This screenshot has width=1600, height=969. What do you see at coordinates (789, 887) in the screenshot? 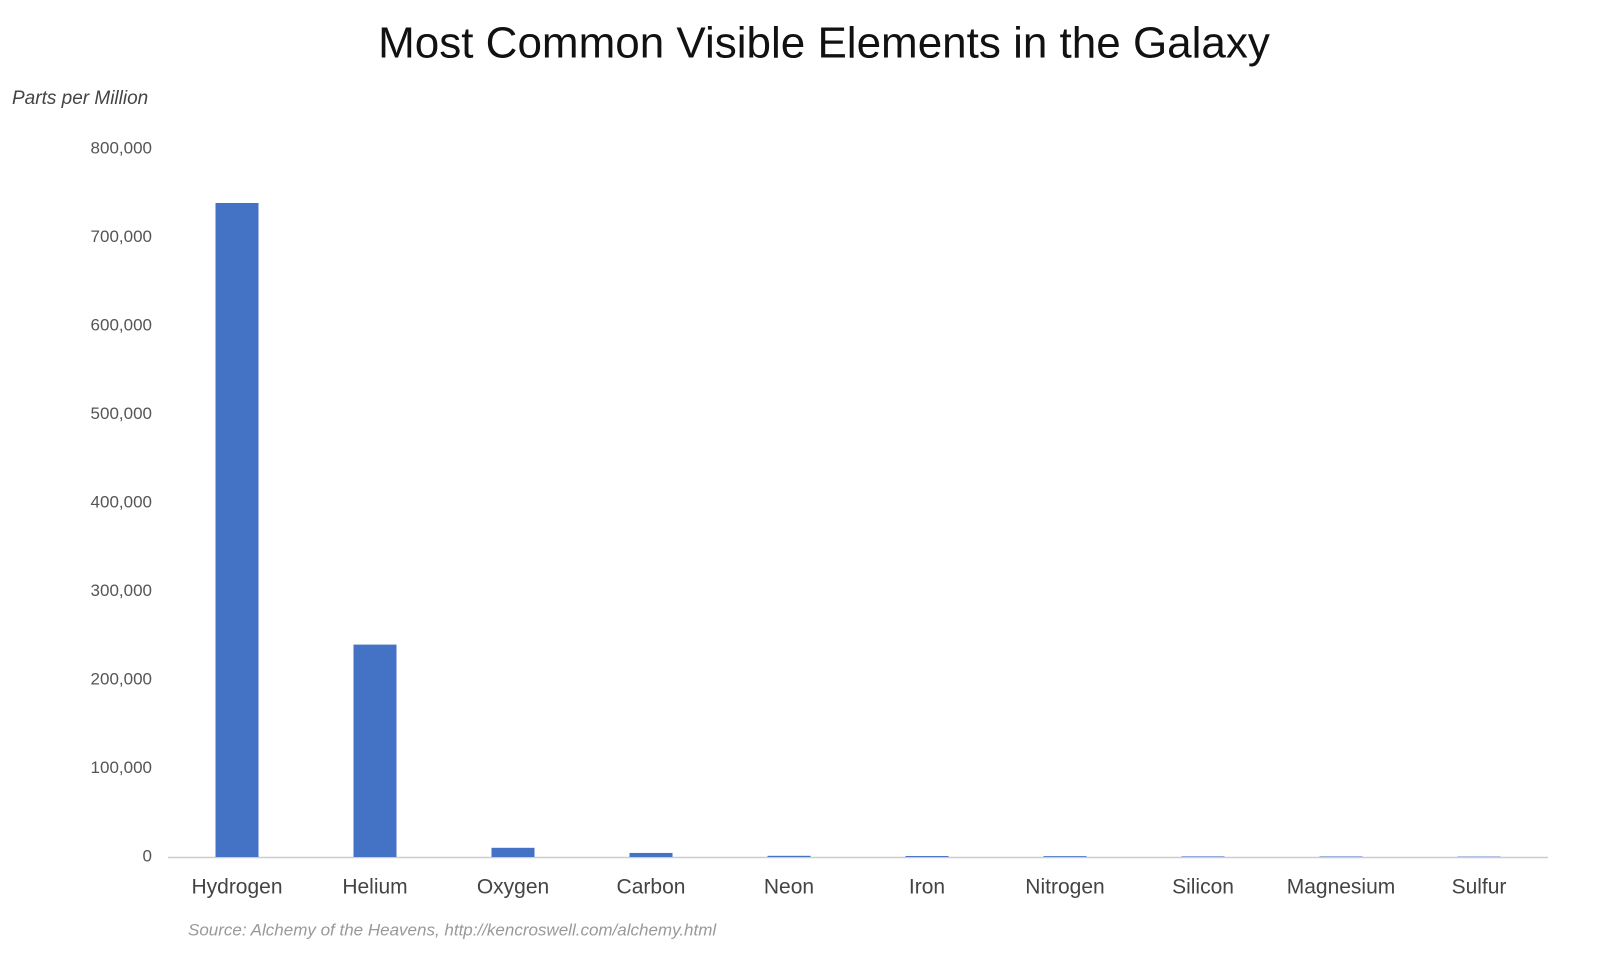
I see `x-tick-label: Neon` at bounding box center [789, 887].